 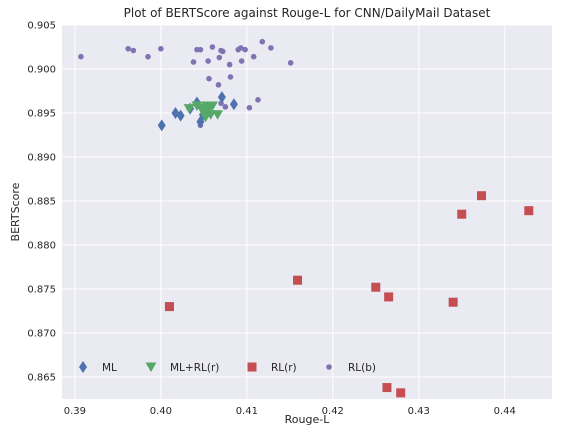 What do you see at coordinates (505, 411) in the screenshot?
I see `x-tick-label: 0.44` at bounding box center [505, 411].